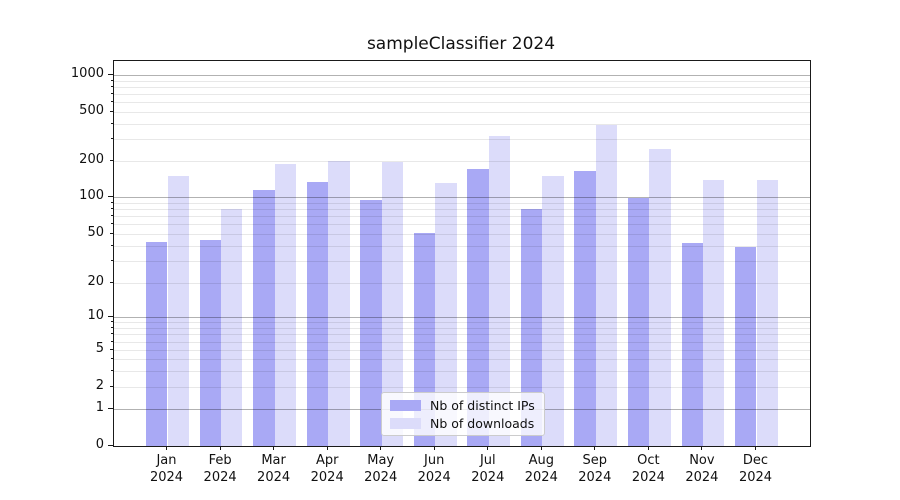 The width and height of the screenshot is (900, 500). I want to click on x-tick-label: Dec 2024, so click(755, 469).